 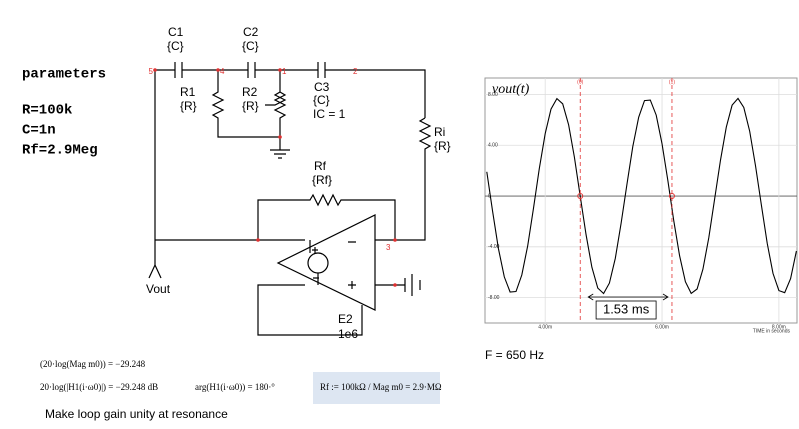 I want to click on opamp, so click(x=340, y=262).